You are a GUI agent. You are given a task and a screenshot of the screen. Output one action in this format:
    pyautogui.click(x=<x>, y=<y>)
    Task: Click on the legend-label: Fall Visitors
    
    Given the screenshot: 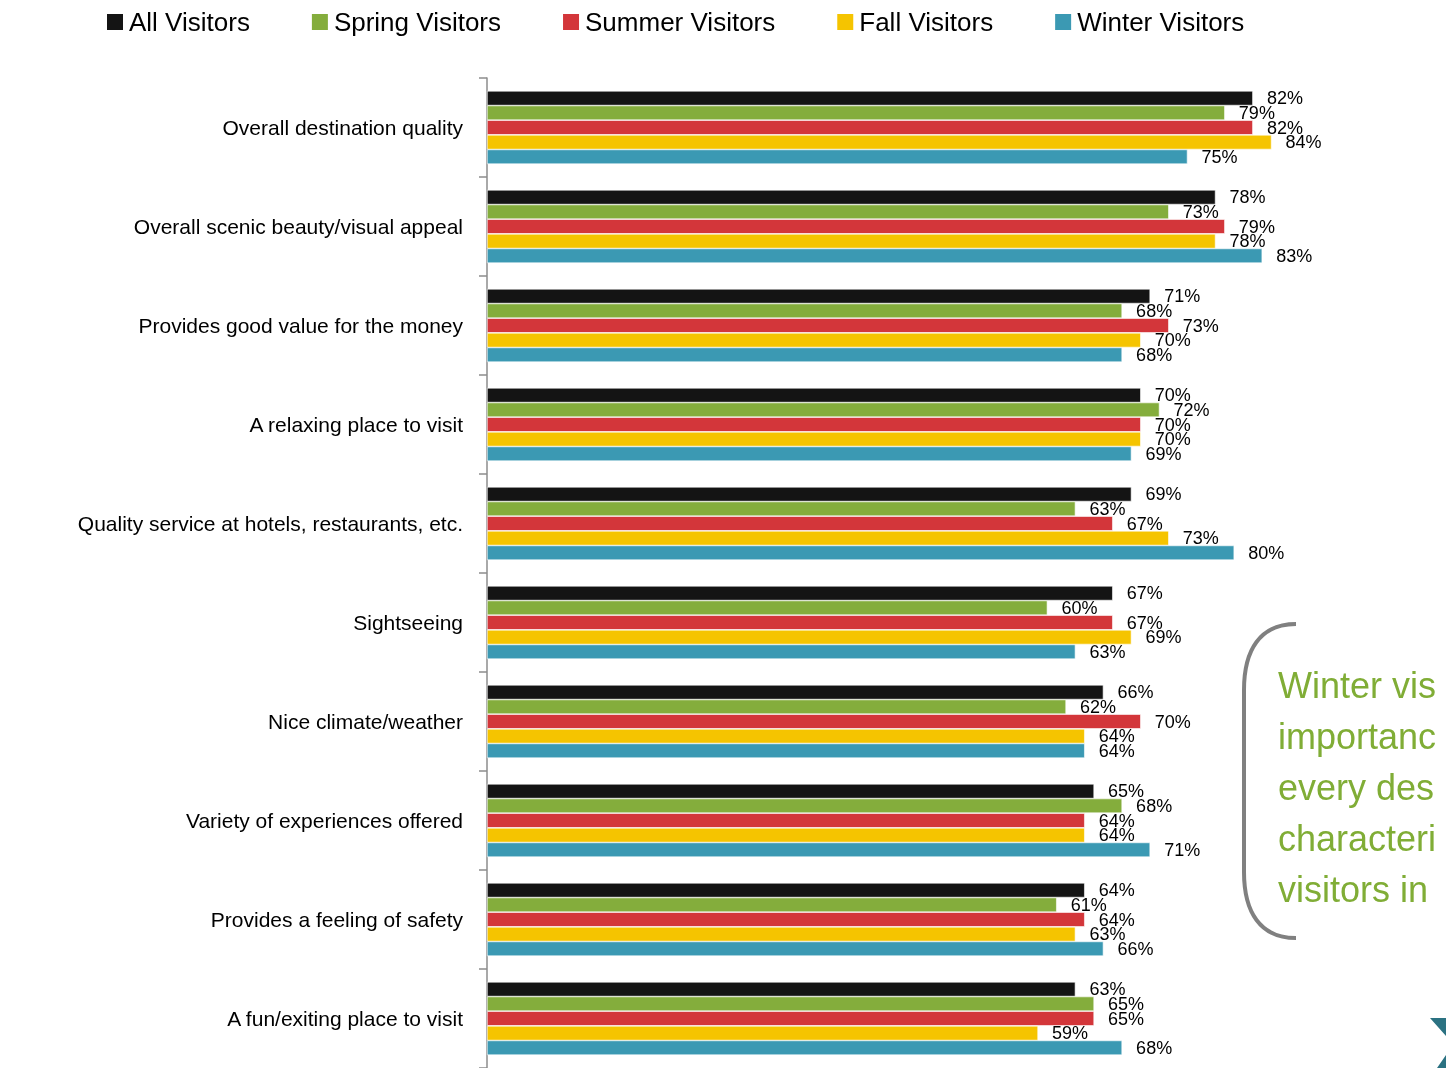 What is the action you would take?
    pyautogui.click(x=926, y=22)
    